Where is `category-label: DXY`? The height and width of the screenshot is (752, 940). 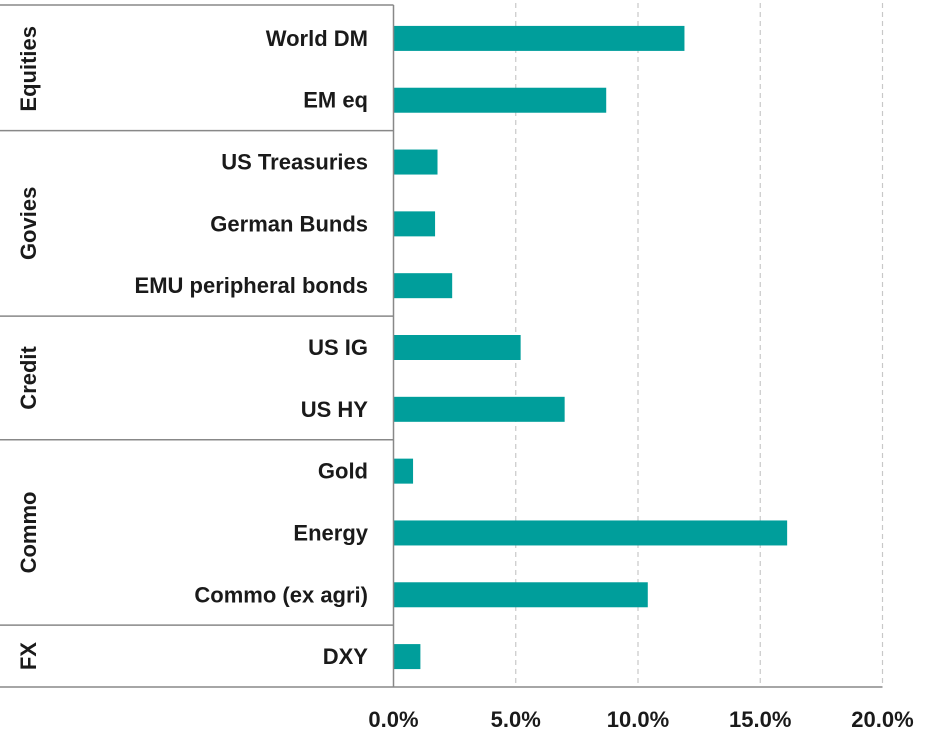
category-label: DXY is located at coordinates (346, 656).